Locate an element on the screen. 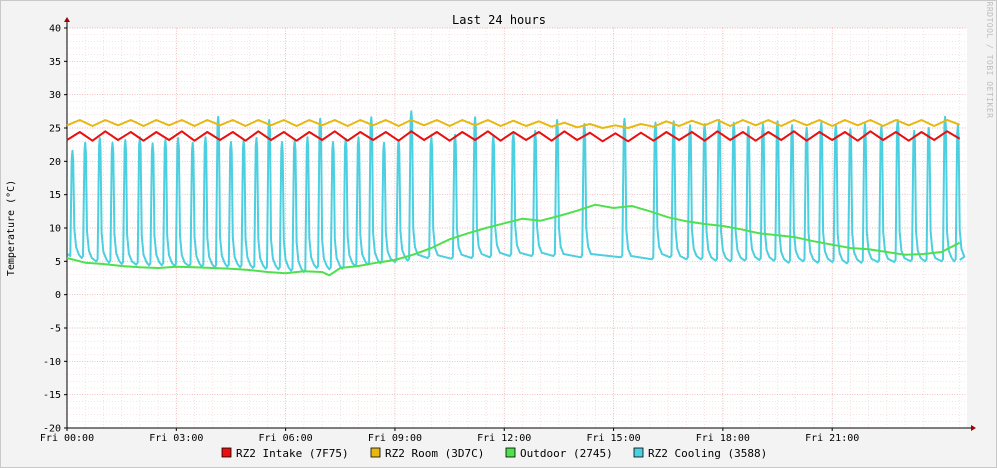  y-tick-label: -5 is located at coordinates (55, 329).